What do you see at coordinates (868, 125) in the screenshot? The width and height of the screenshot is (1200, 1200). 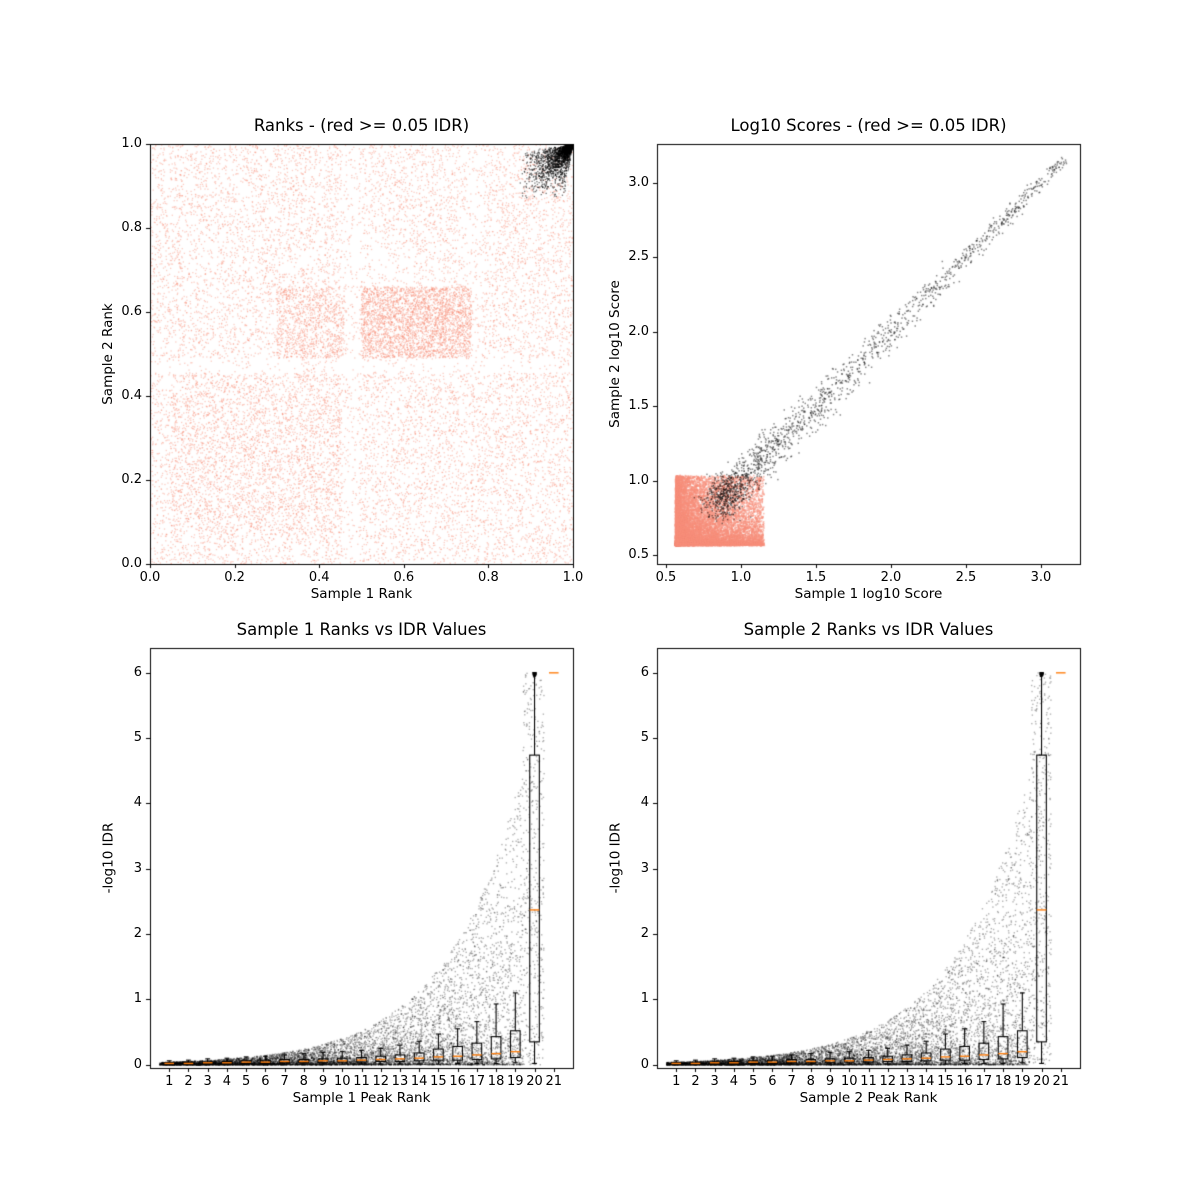 I see `scores-plot-title: Log10 Scores - (red >= 0.05 IDR)` at bounding box center [868, 125].